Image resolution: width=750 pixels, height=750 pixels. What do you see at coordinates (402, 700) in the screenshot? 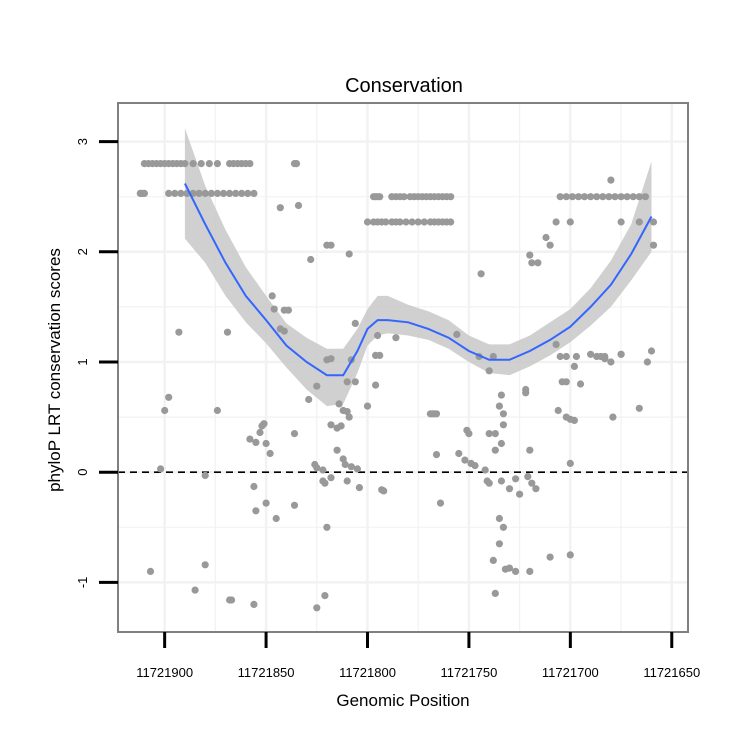
I see `x-axis-label: Genomic Position` at bounding box center [402, 700].